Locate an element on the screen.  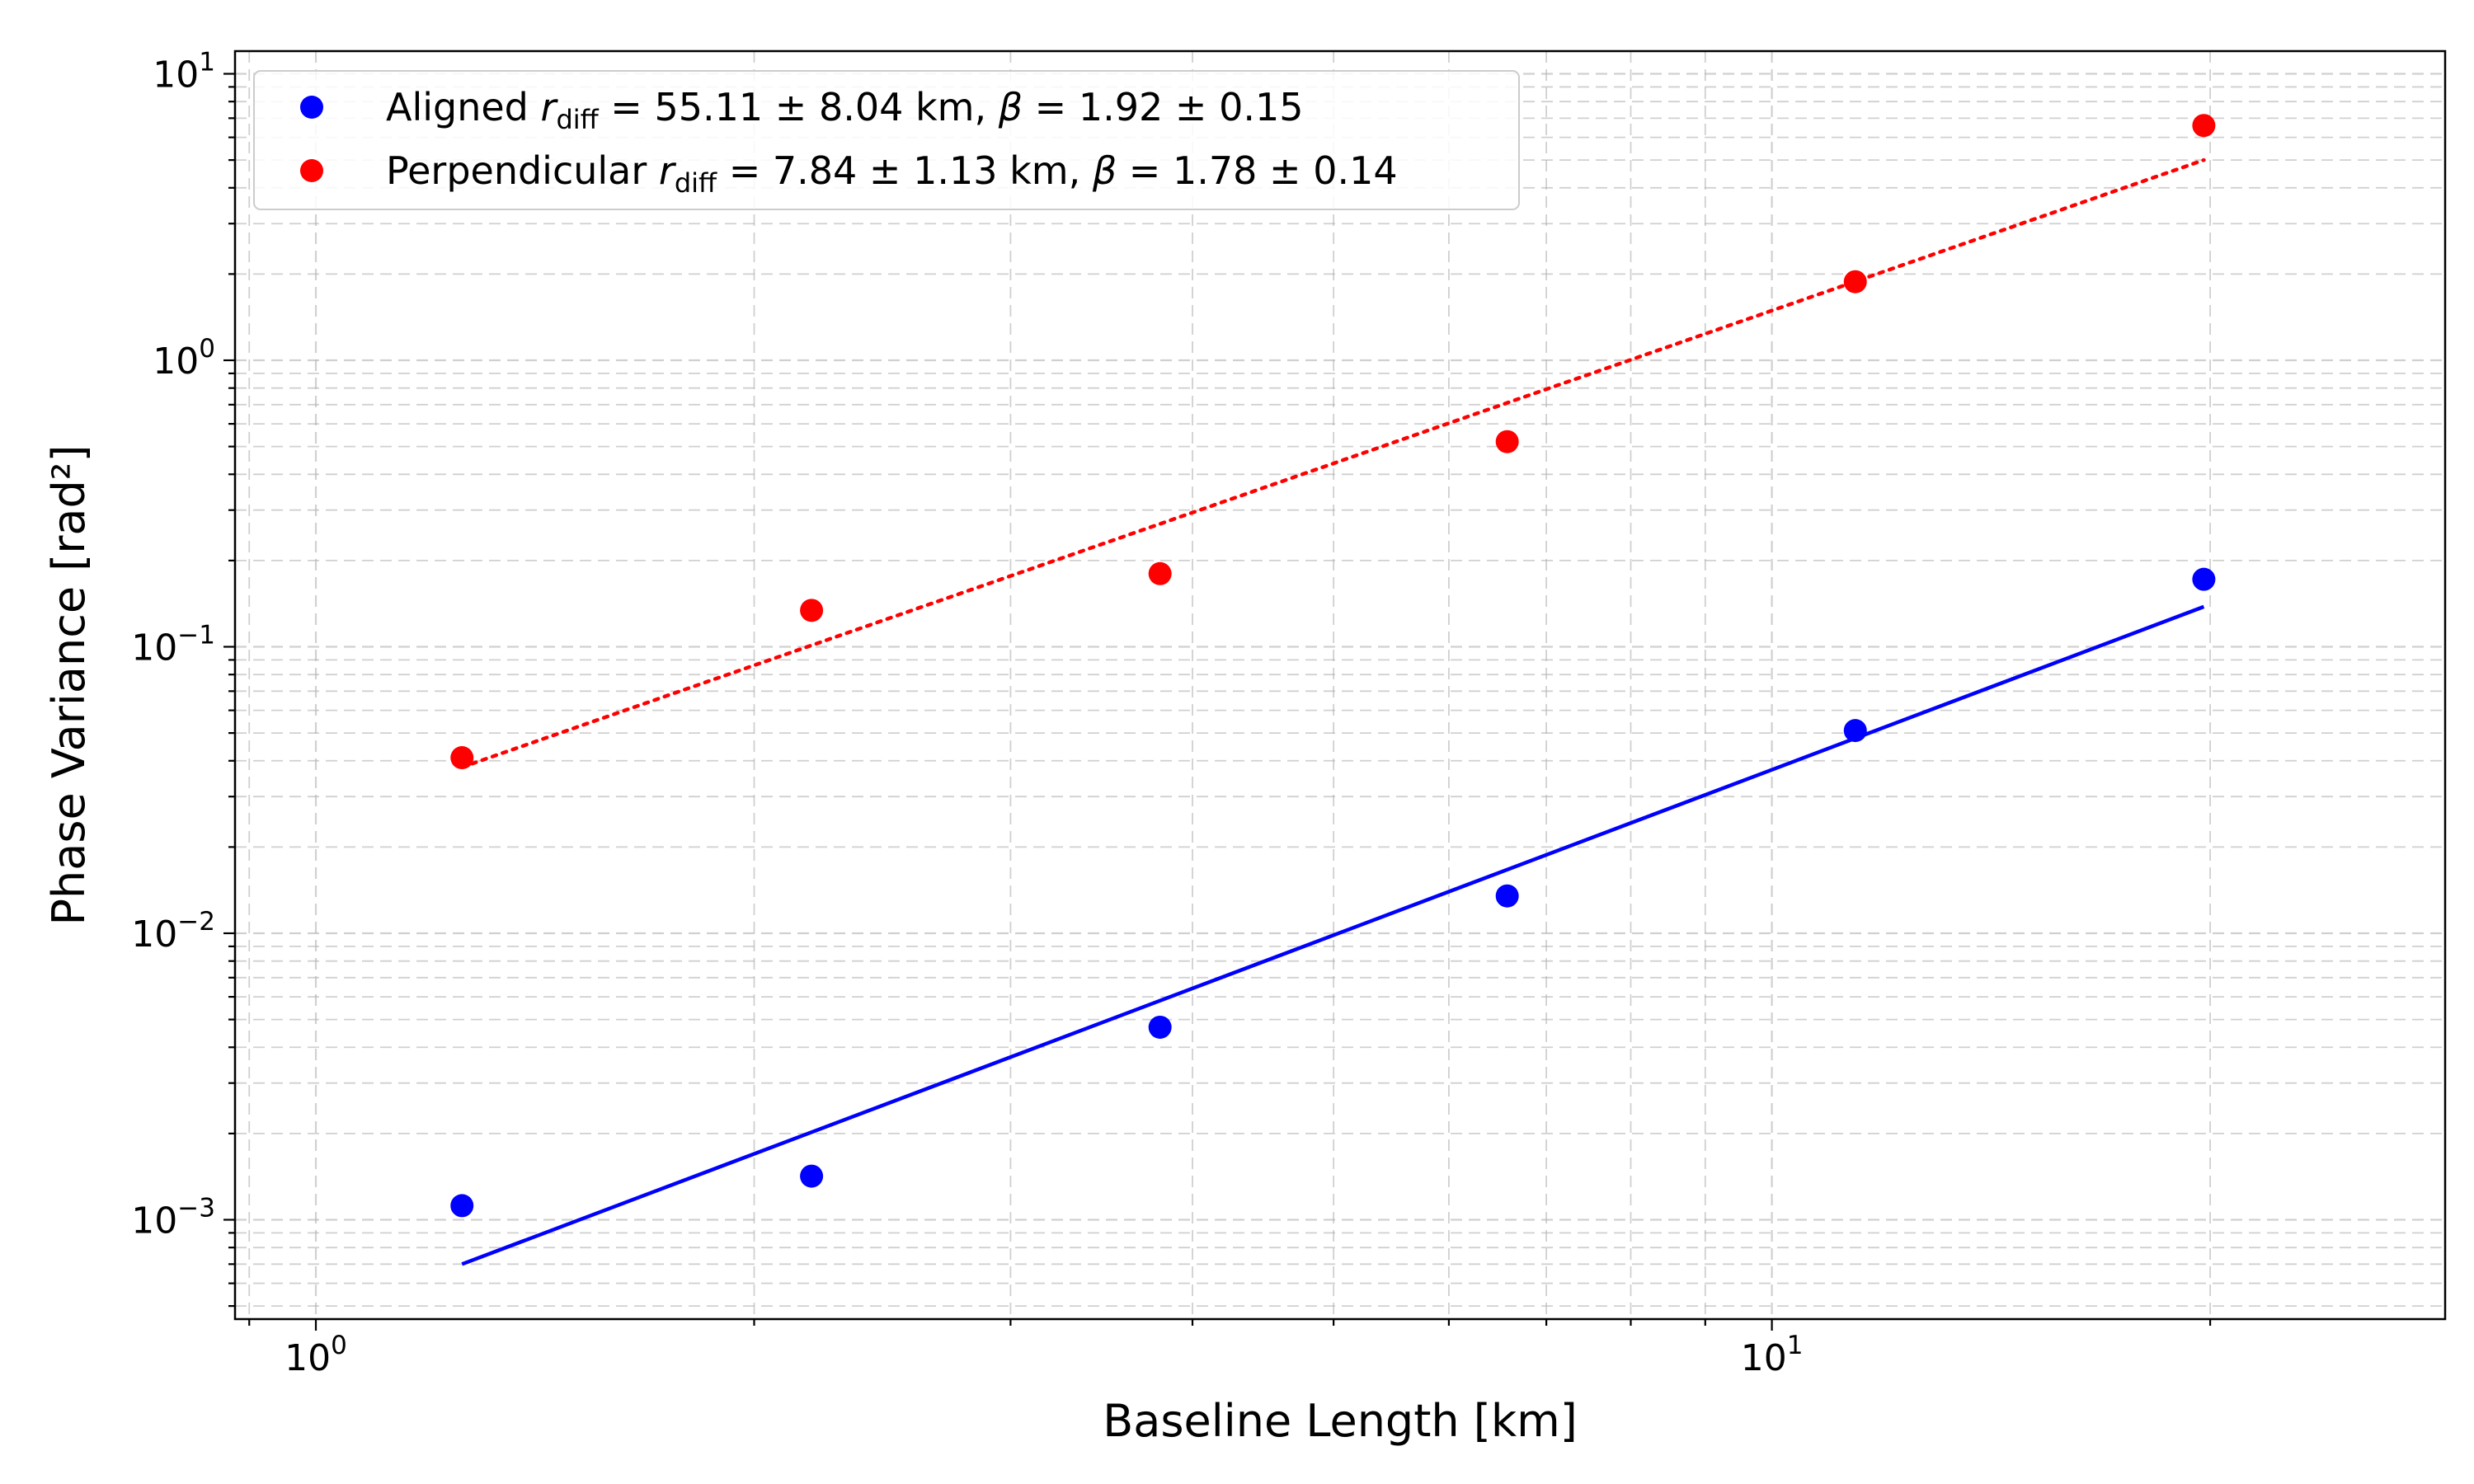
legend-r-value: 55.11 ± 8.04 km is located at coordinates (814, 107).